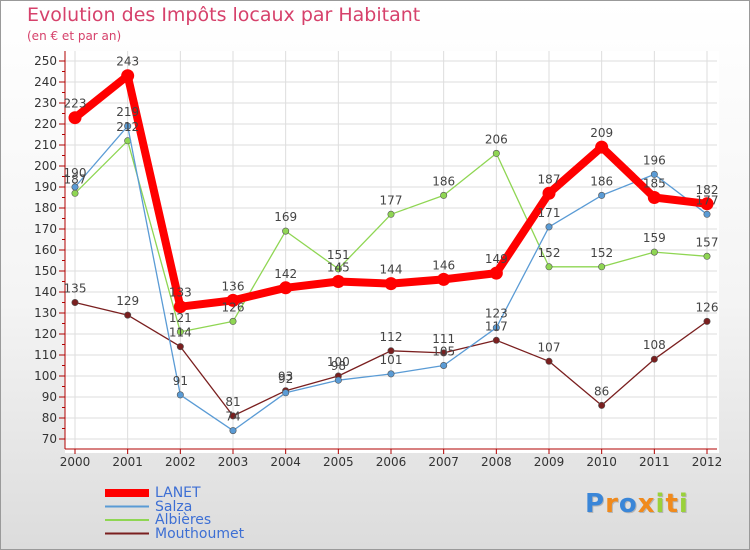 This screenshot has width=750, height=550. Describe the element at coordinates (654, 160) in the screenshot. I see `data-label: 196` at that location.